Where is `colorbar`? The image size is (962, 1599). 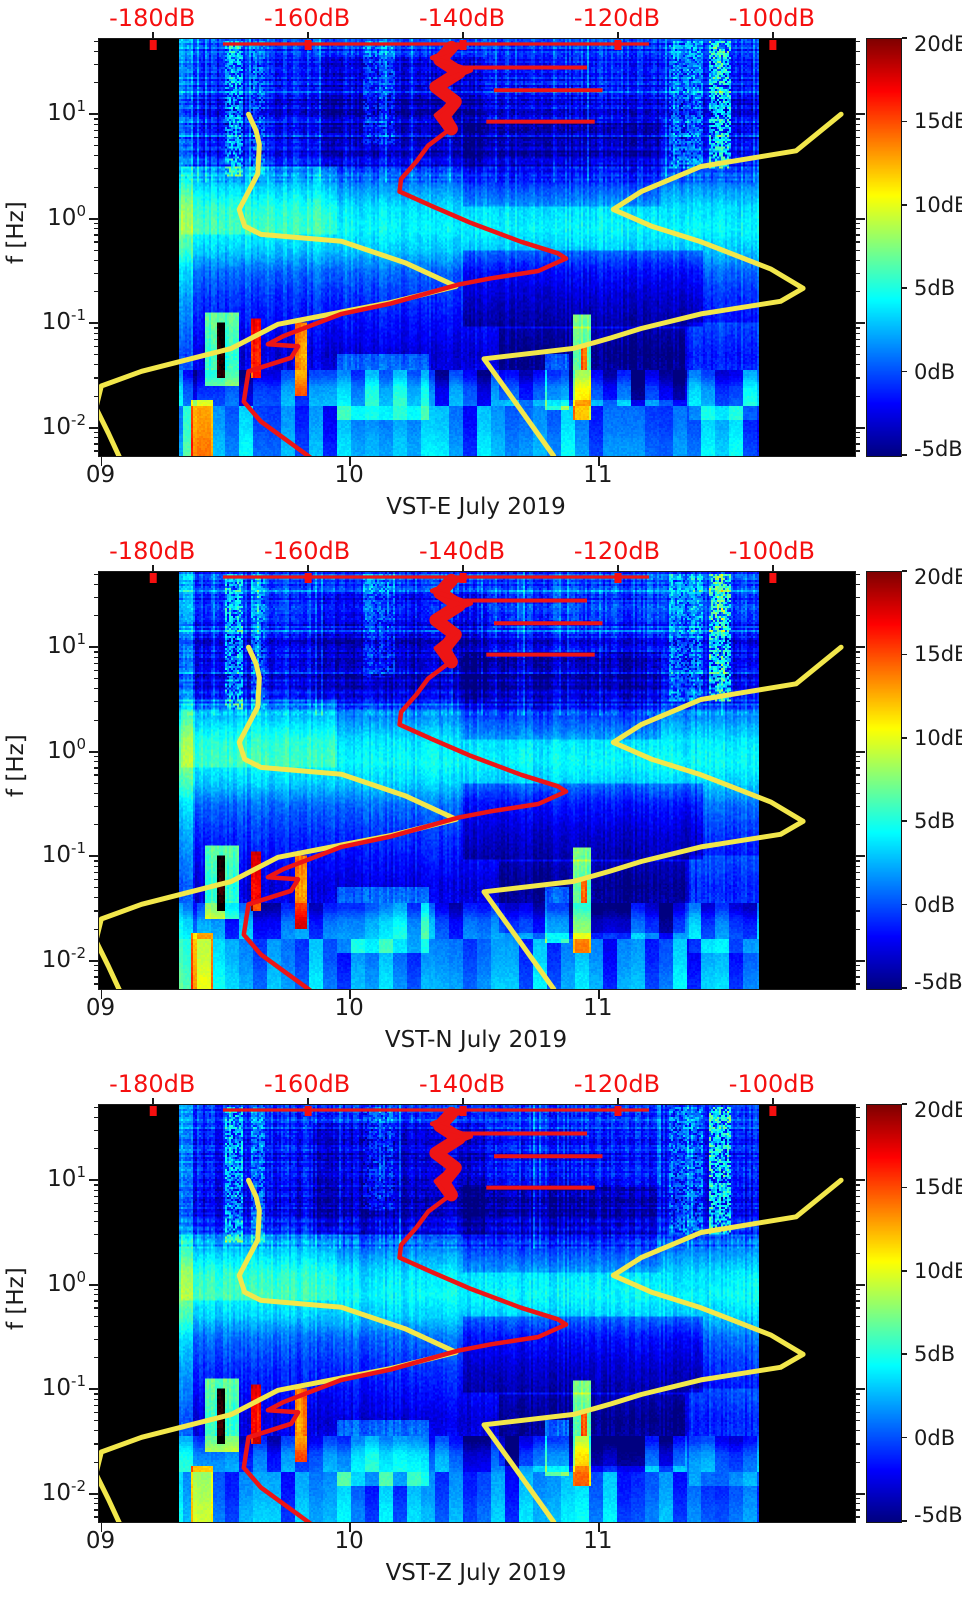 colorbar is located at coordinates (884, 780).